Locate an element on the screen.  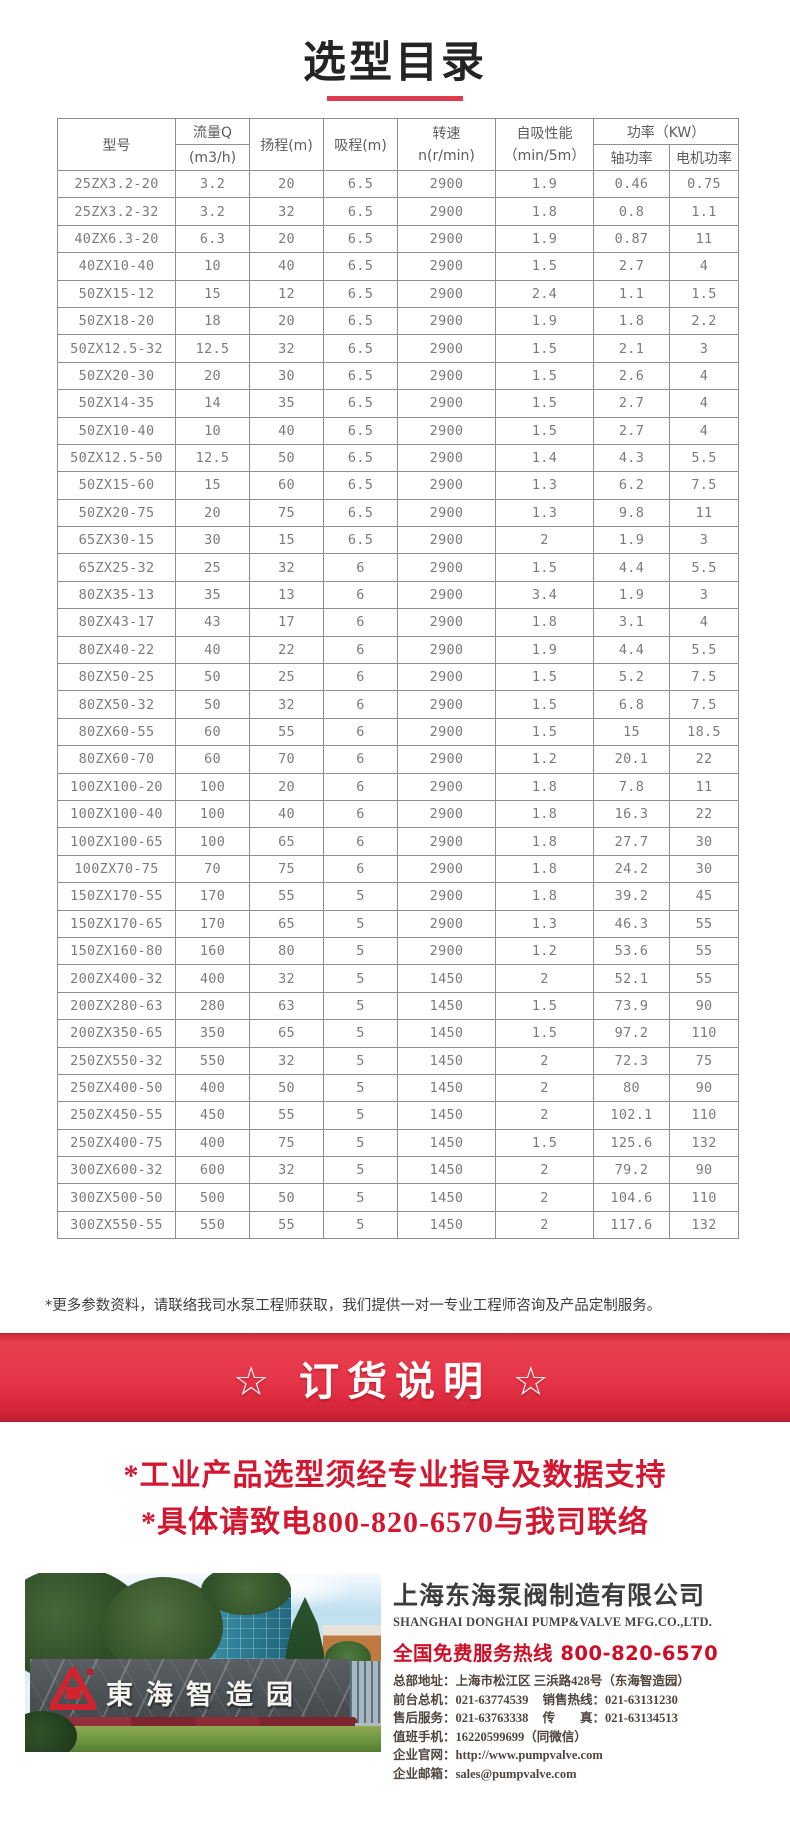
table-cell: 5.5 is located at coordinates (704, 567).